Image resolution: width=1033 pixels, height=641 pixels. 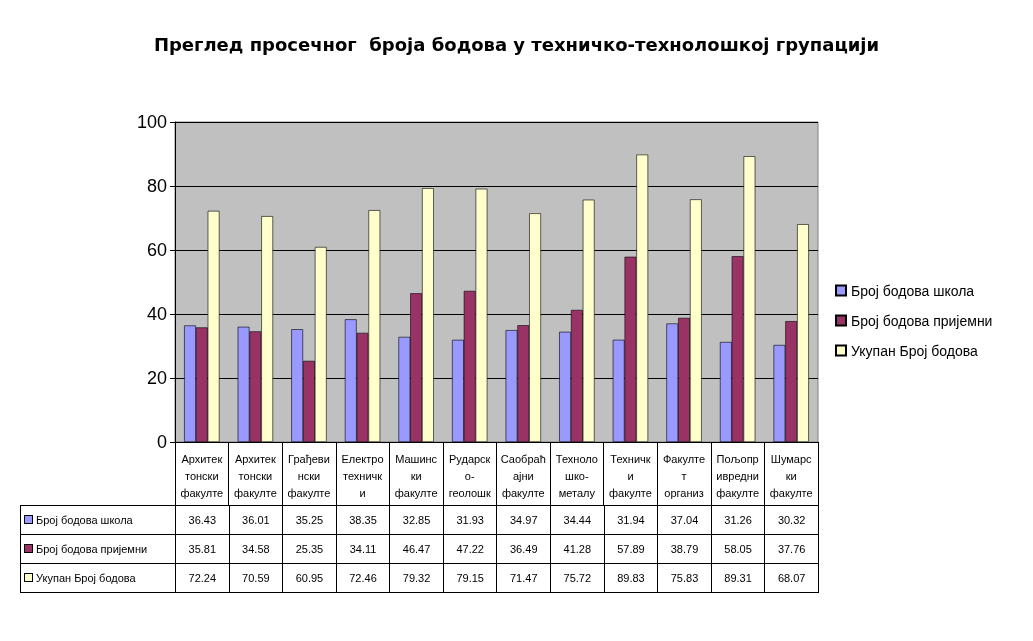 What do you see at coordinates (161, 442) in the screenshot?
I see `y-tick-label: 0` at bounding box center [161, 442].